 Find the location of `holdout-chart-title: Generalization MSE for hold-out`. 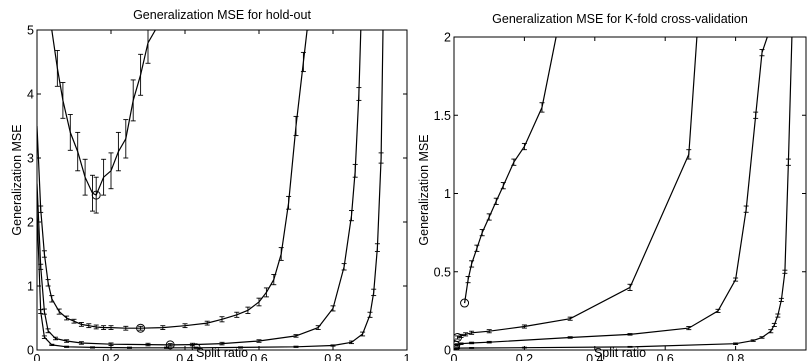

holdout-chart-title: Generalization MSE for hold-out is located at coordinates (222, 15).